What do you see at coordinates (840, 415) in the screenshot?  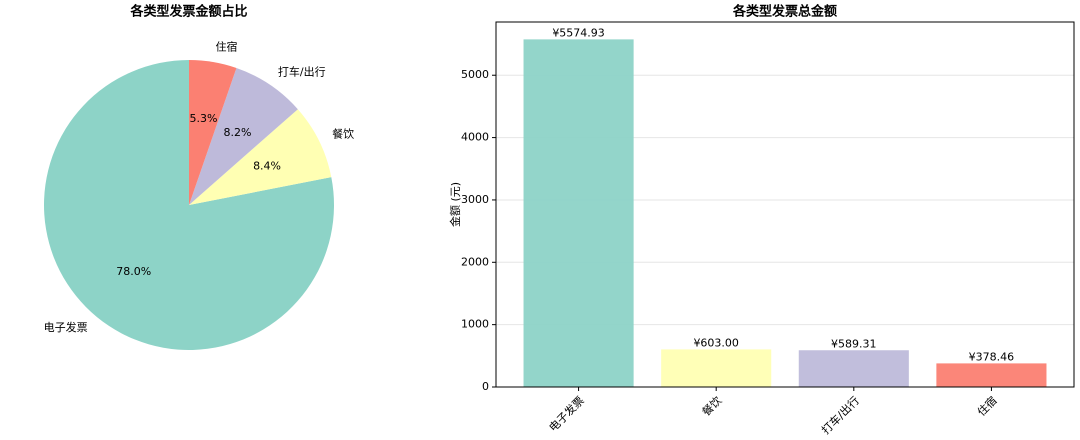 I see `x-tick-label: 打车/出行` at bounding box center [840, 415].